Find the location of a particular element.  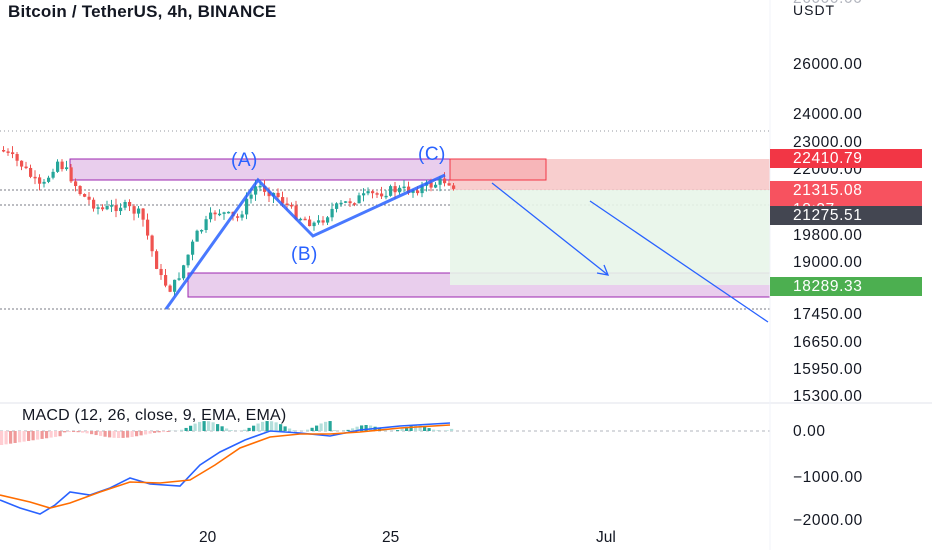

arrow-head is located at coordinates (603, 270).